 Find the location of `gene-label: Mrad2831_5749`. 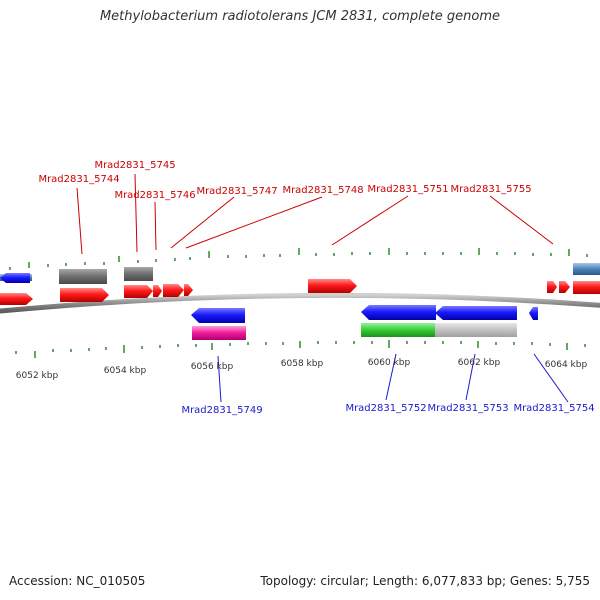

gene-label: Mrad2831_5749 is located at coordinates (221, 410).